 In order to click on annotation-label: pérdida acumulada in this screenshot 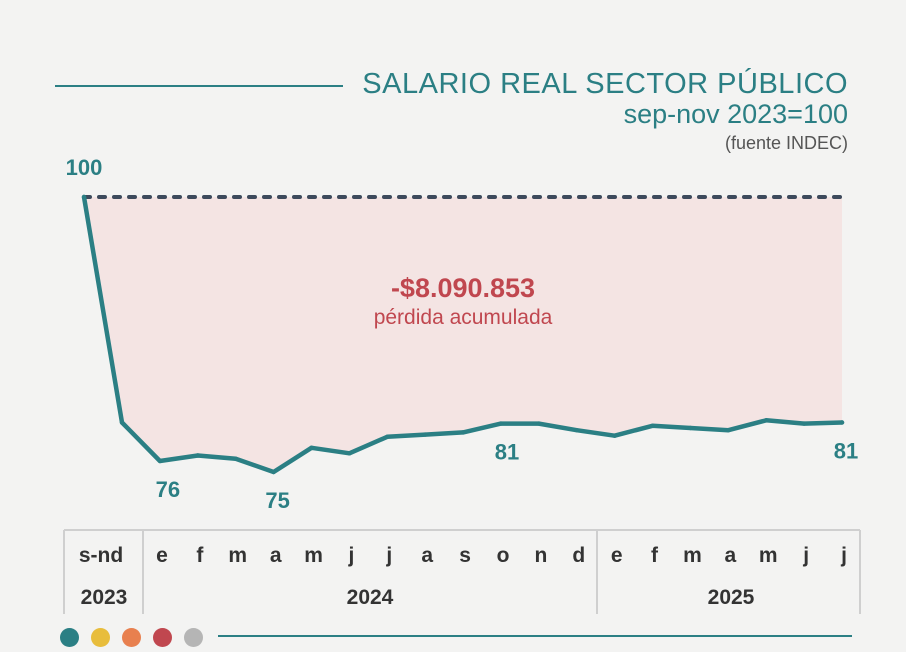, I will do `click(463, 317)`.